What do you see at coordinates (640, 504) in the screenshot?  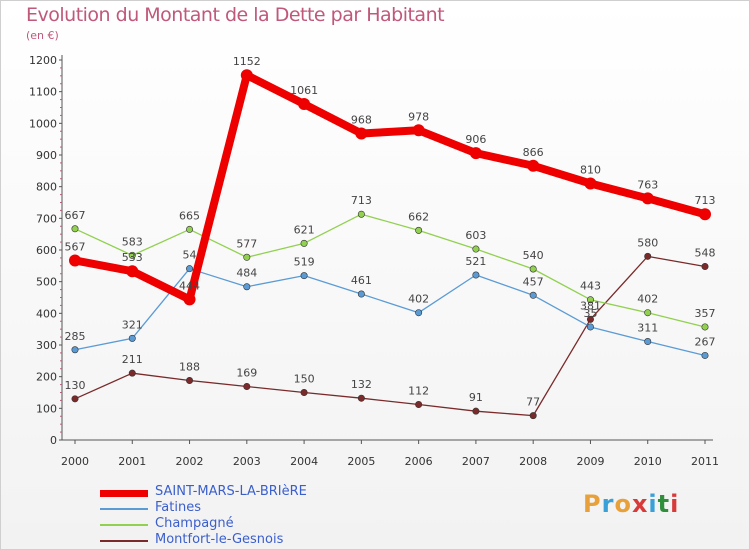 I see `logo-letter: x` at bounding box center [640, 504].